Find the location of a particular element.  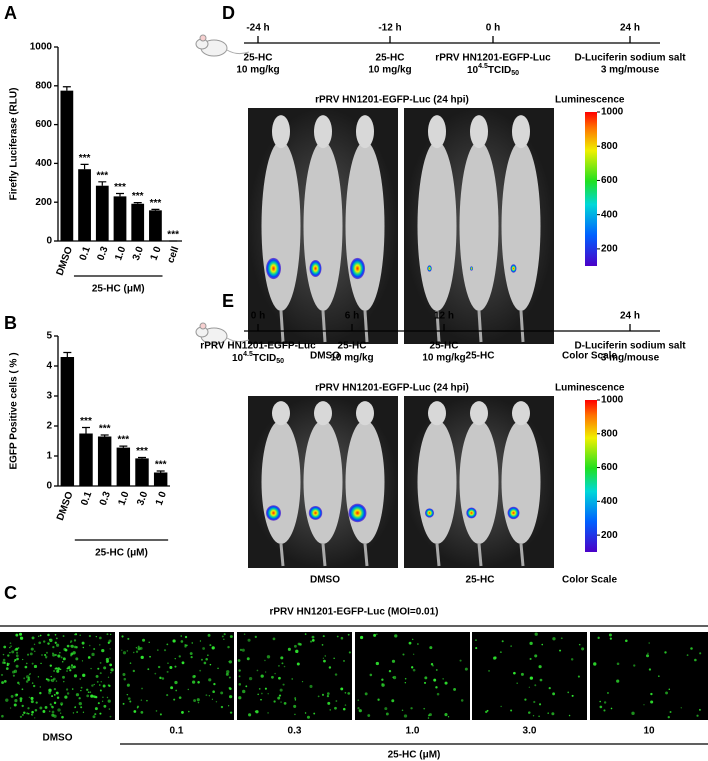

group-label: 25-HC is located at coordinates (480, 580).